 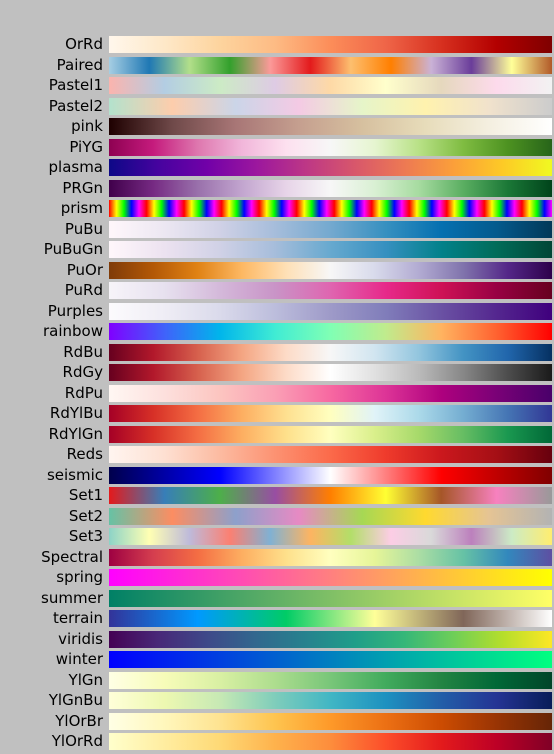 What do you see at coordinates (83, 290) in the screenshot?
I see `colormap-label: PuRd` at bounding box center [83, 290].